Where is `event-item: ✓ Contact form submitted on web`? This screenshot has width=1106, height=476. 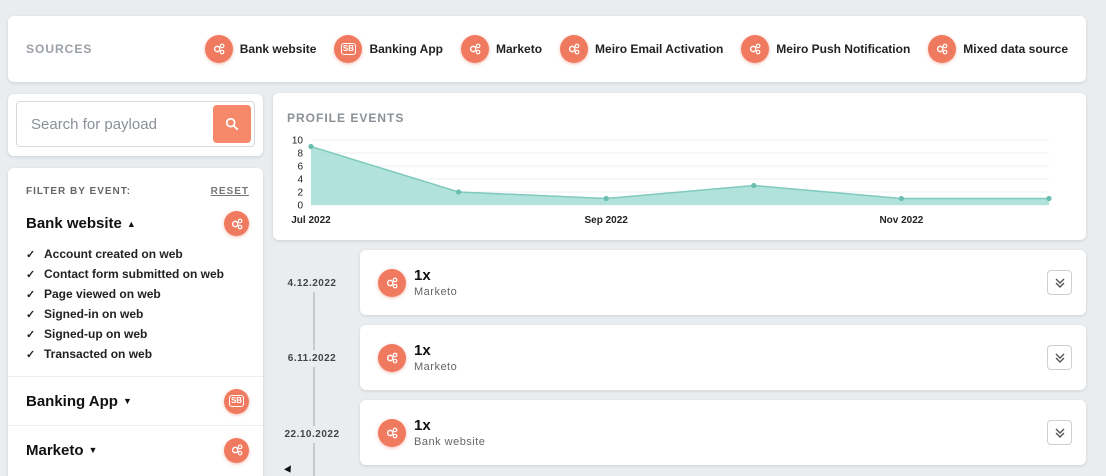 event-item: ✓ Contact form submitted on web is located at coordinates (125, 274).